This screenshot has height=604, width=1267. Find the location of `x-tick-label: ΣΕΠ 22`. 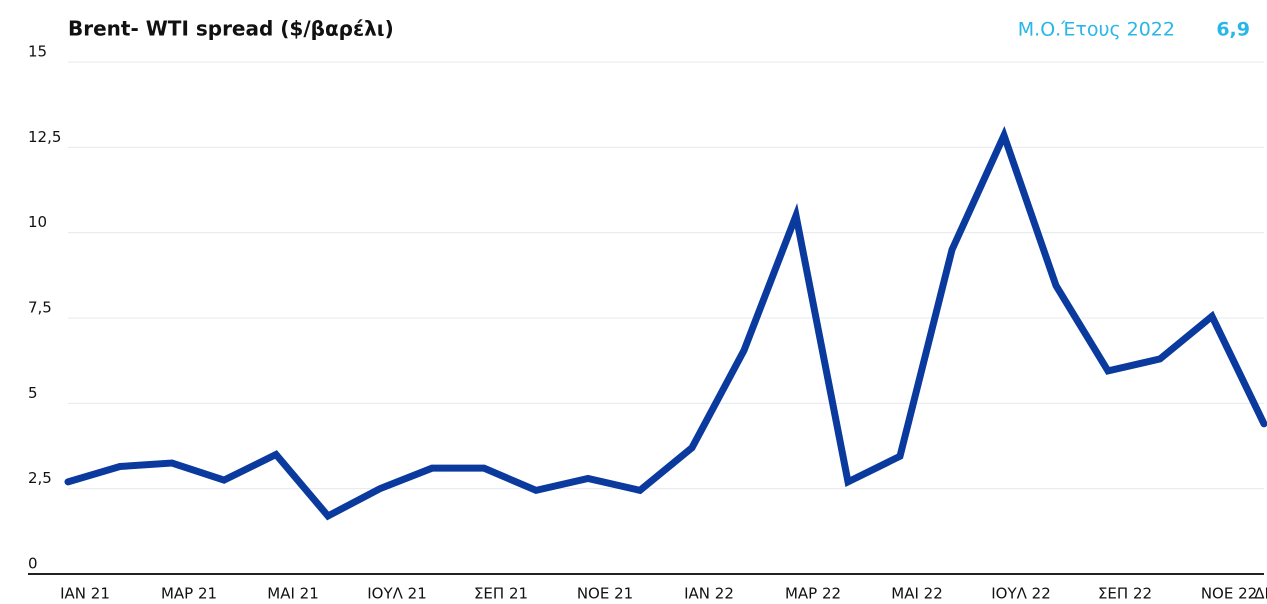

x-tick-label: ΣΕΠ 22 is located at coordinates (1125, 594).